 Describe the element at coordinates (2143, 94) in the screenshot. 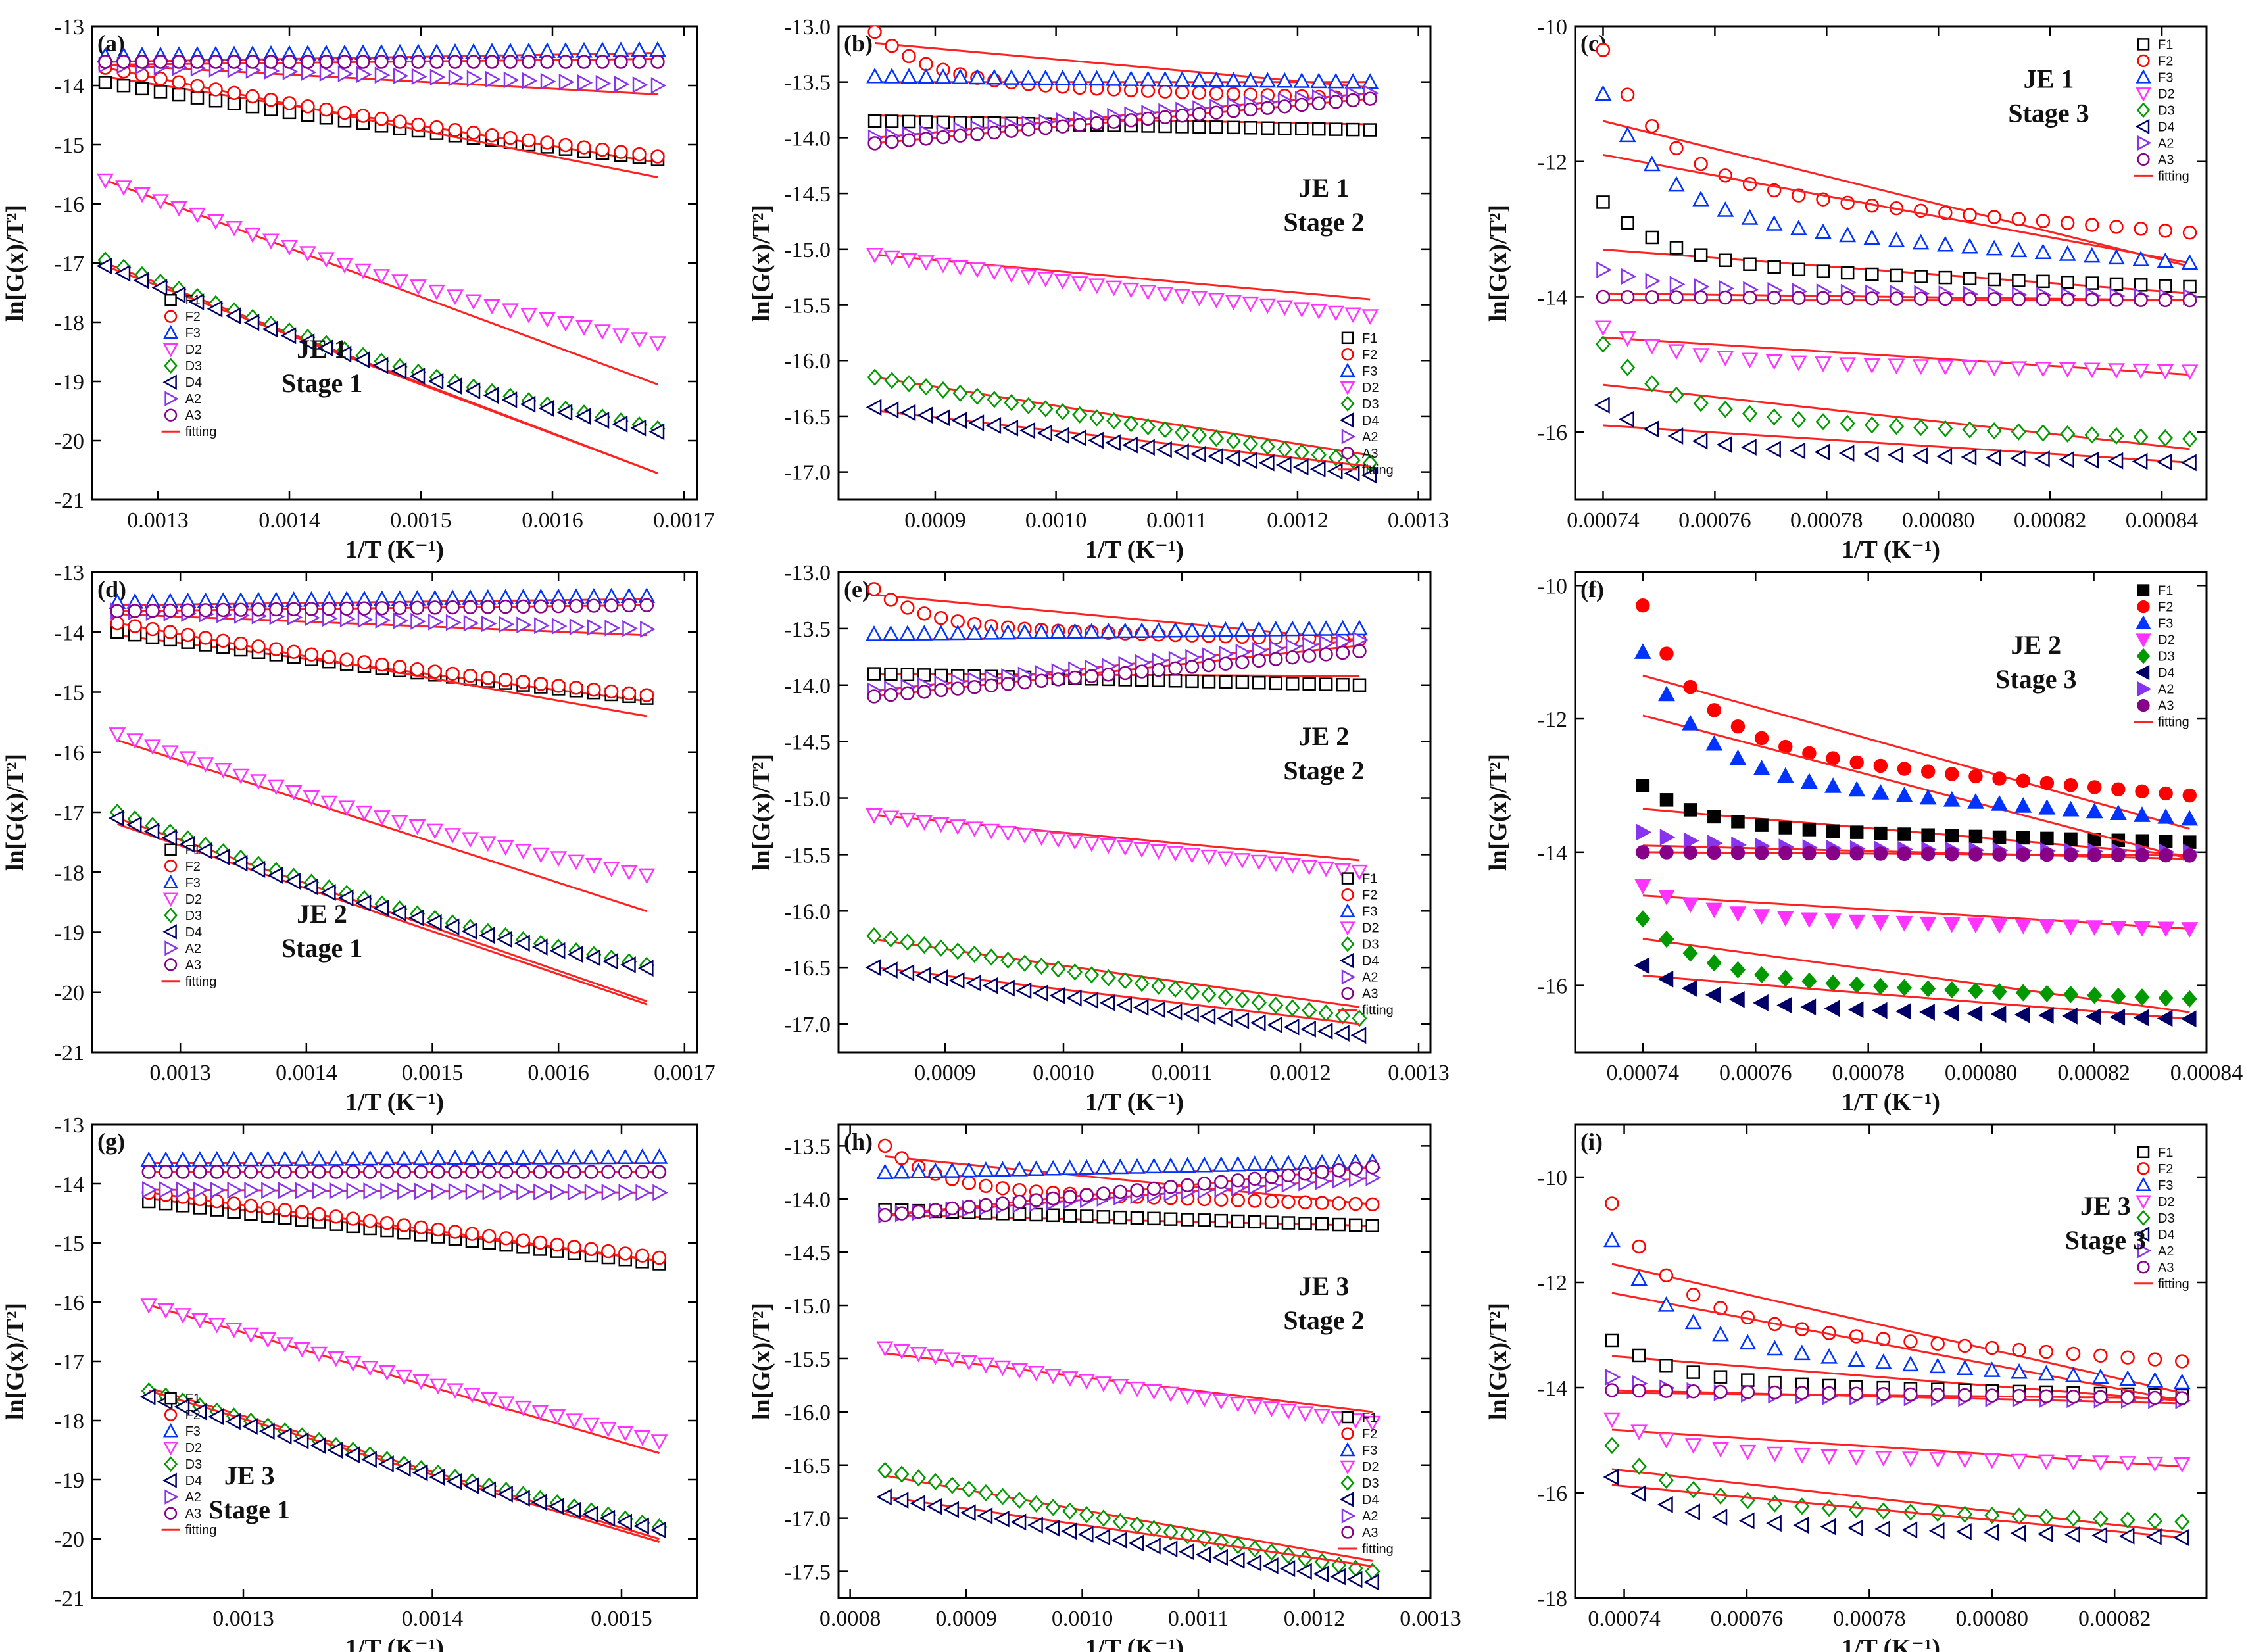

I see `legend-marker-D2` at that location.